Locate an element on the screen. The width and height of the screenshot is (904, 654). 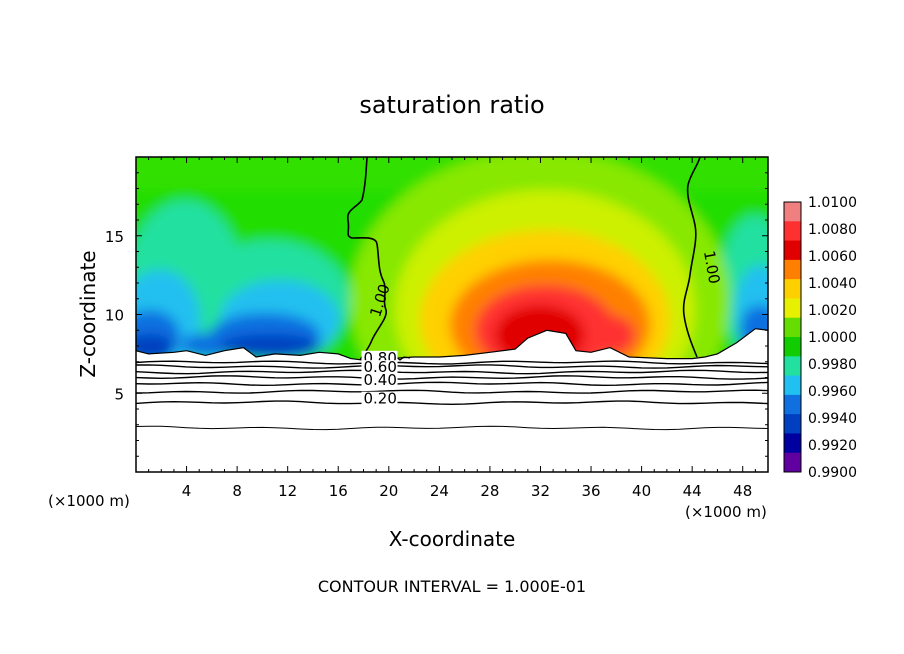
contour-label: 0.20 is located at coordinates (379, 399).